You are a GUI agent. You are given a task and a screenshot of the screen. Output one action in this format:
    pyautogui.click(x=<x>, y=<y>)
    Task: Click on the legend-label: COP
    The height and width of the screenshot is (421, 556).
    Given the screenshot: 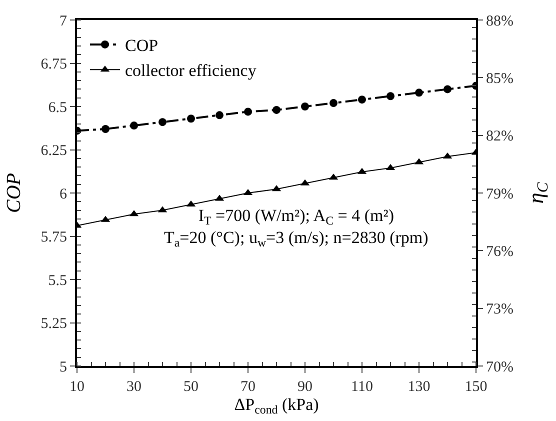 What is the action you would take?
    pyautogui.click(x=141, y=46)
    